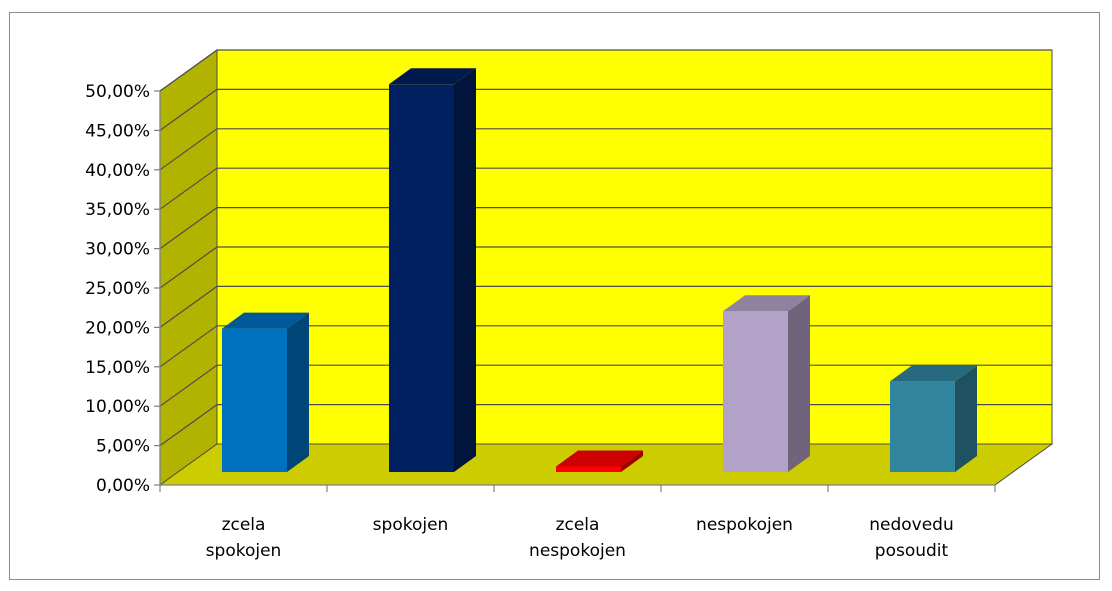  I want to click on y-tick-label: 40,00%, so click(117, 171).